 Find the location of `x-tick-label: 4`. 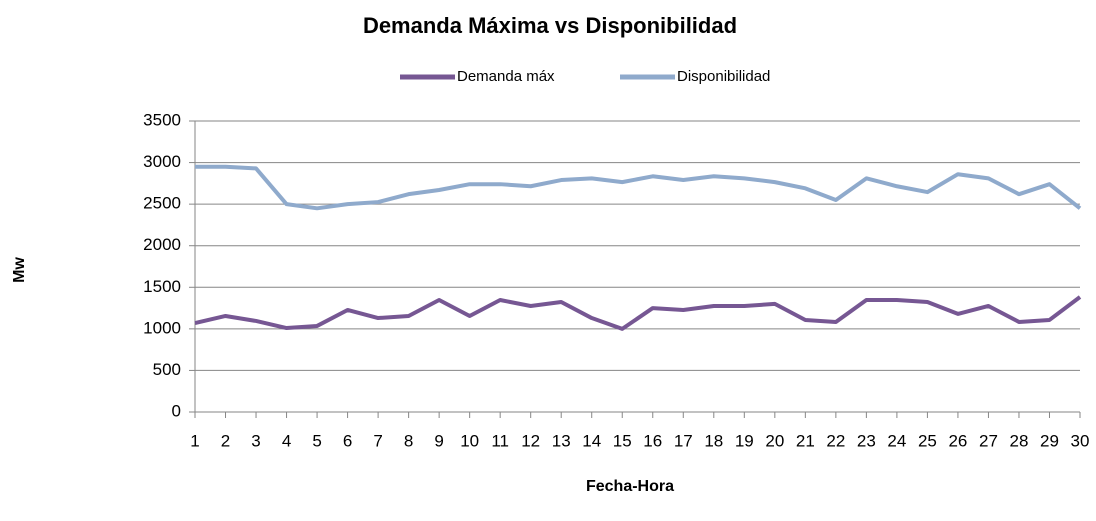

x-tick-label: 4 is located at coordinates (286, 440).